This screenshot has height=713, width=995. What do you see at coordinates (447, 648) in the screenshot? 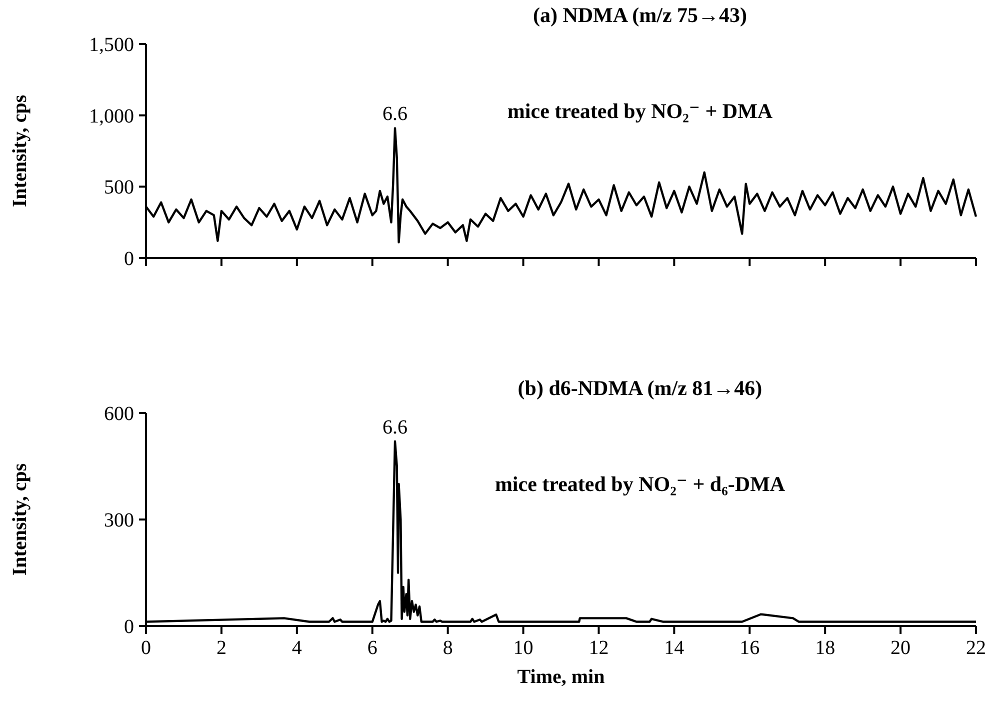
I see `x-tick-label: 8` at bounding box center [447, 648].